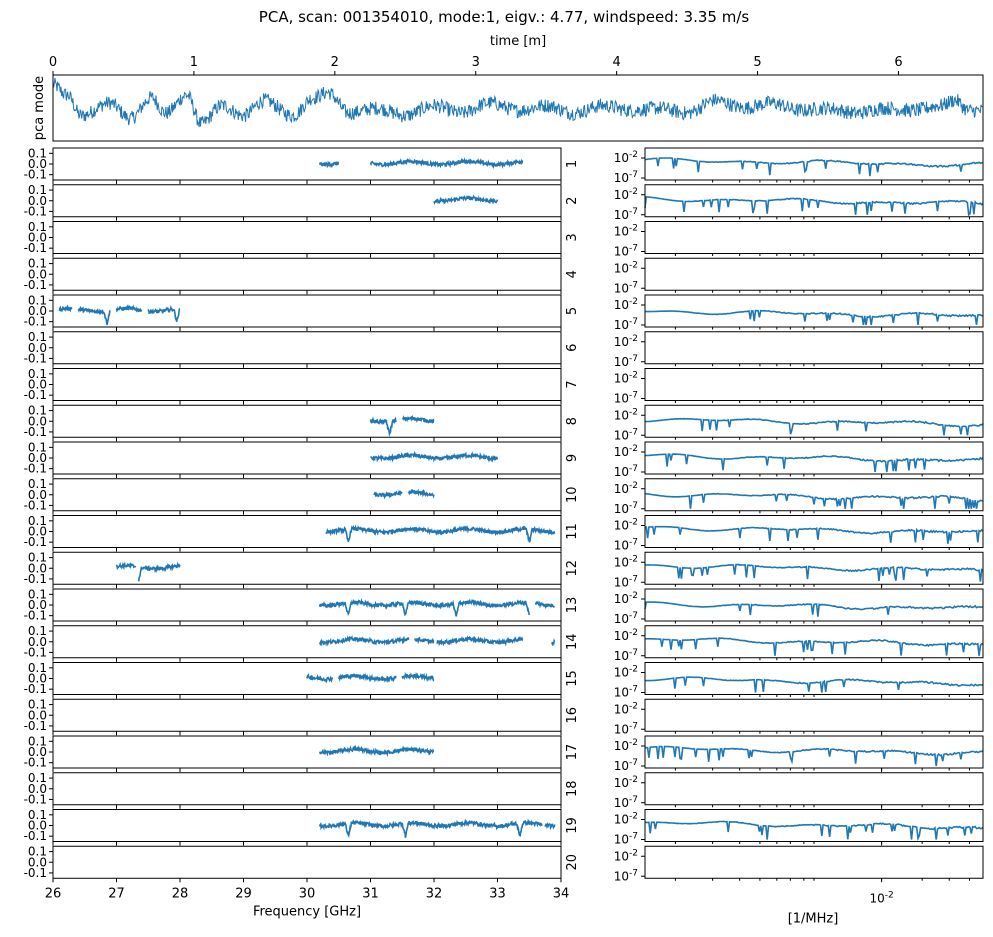 The width and height of the screenshot is (993, 937). Describe the element at coordinates (561, 893) in the screenshot. I see `freq-xtick-label: 34` at that location.